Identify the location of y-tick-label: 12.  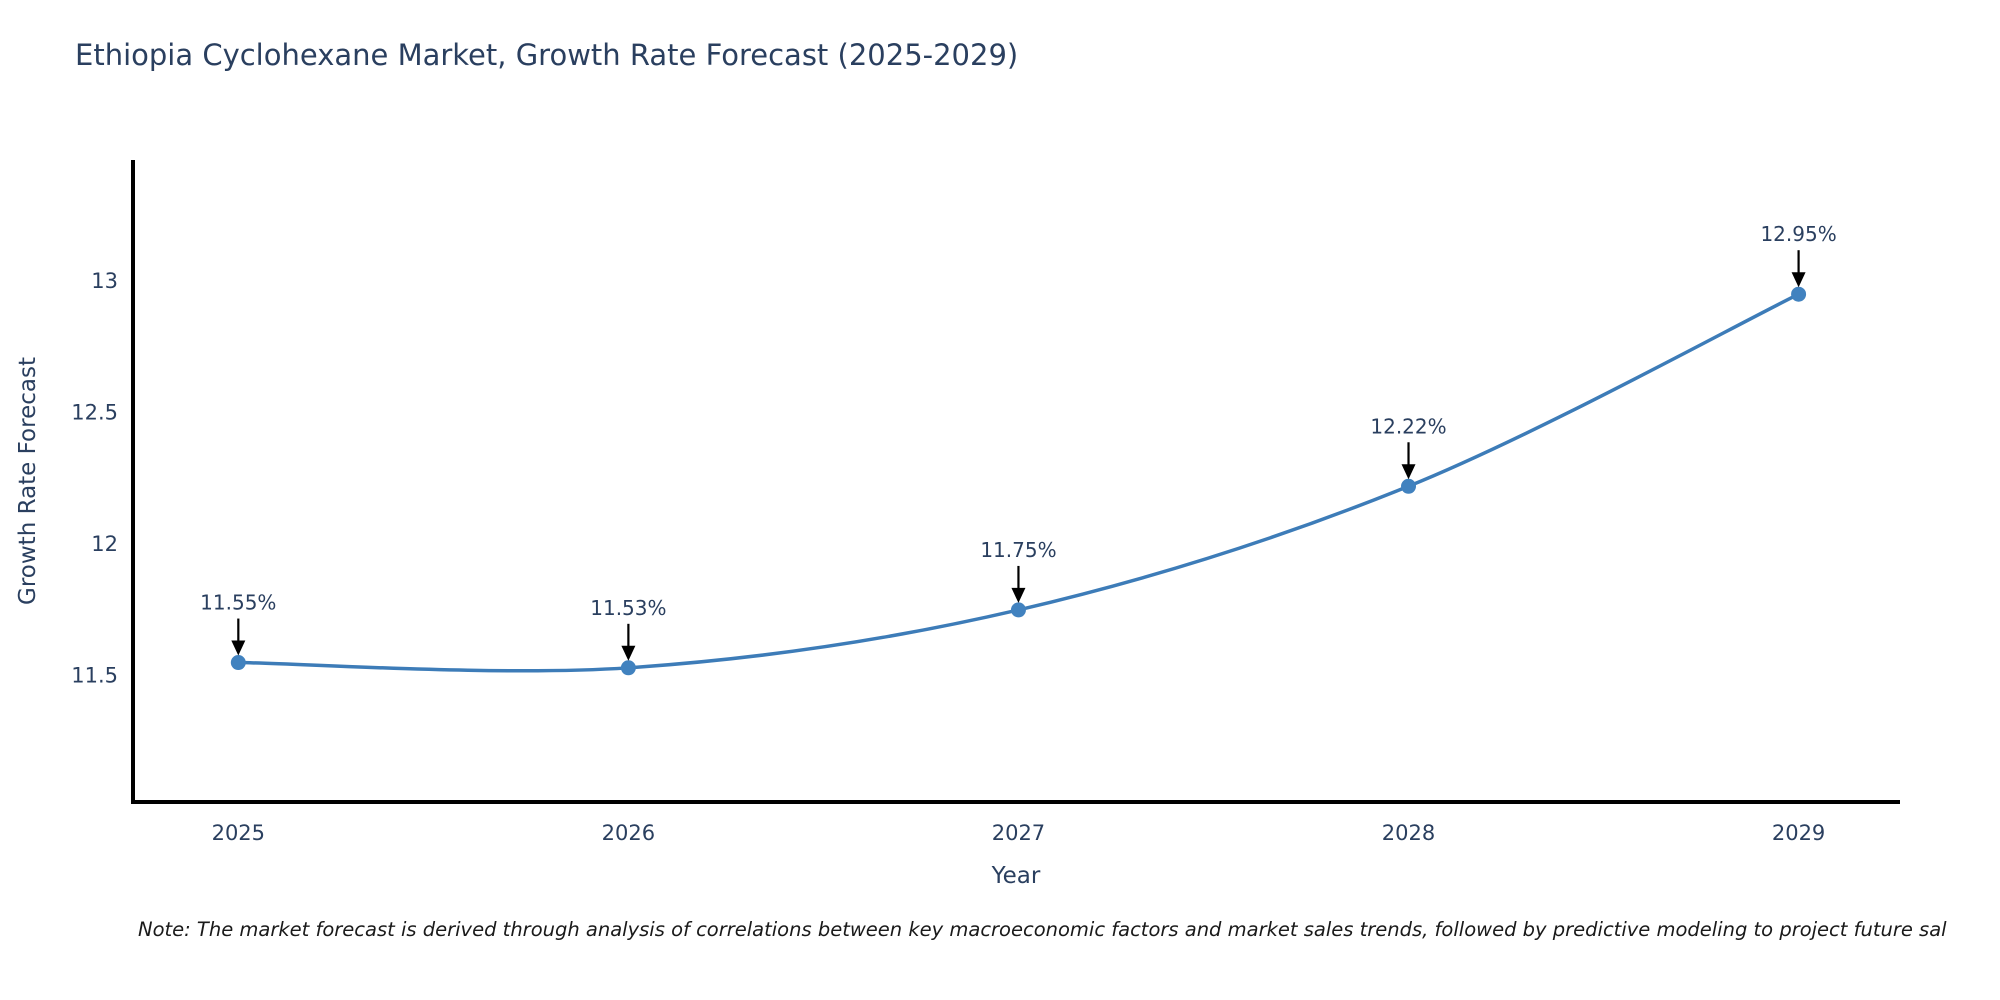
(104, 544).